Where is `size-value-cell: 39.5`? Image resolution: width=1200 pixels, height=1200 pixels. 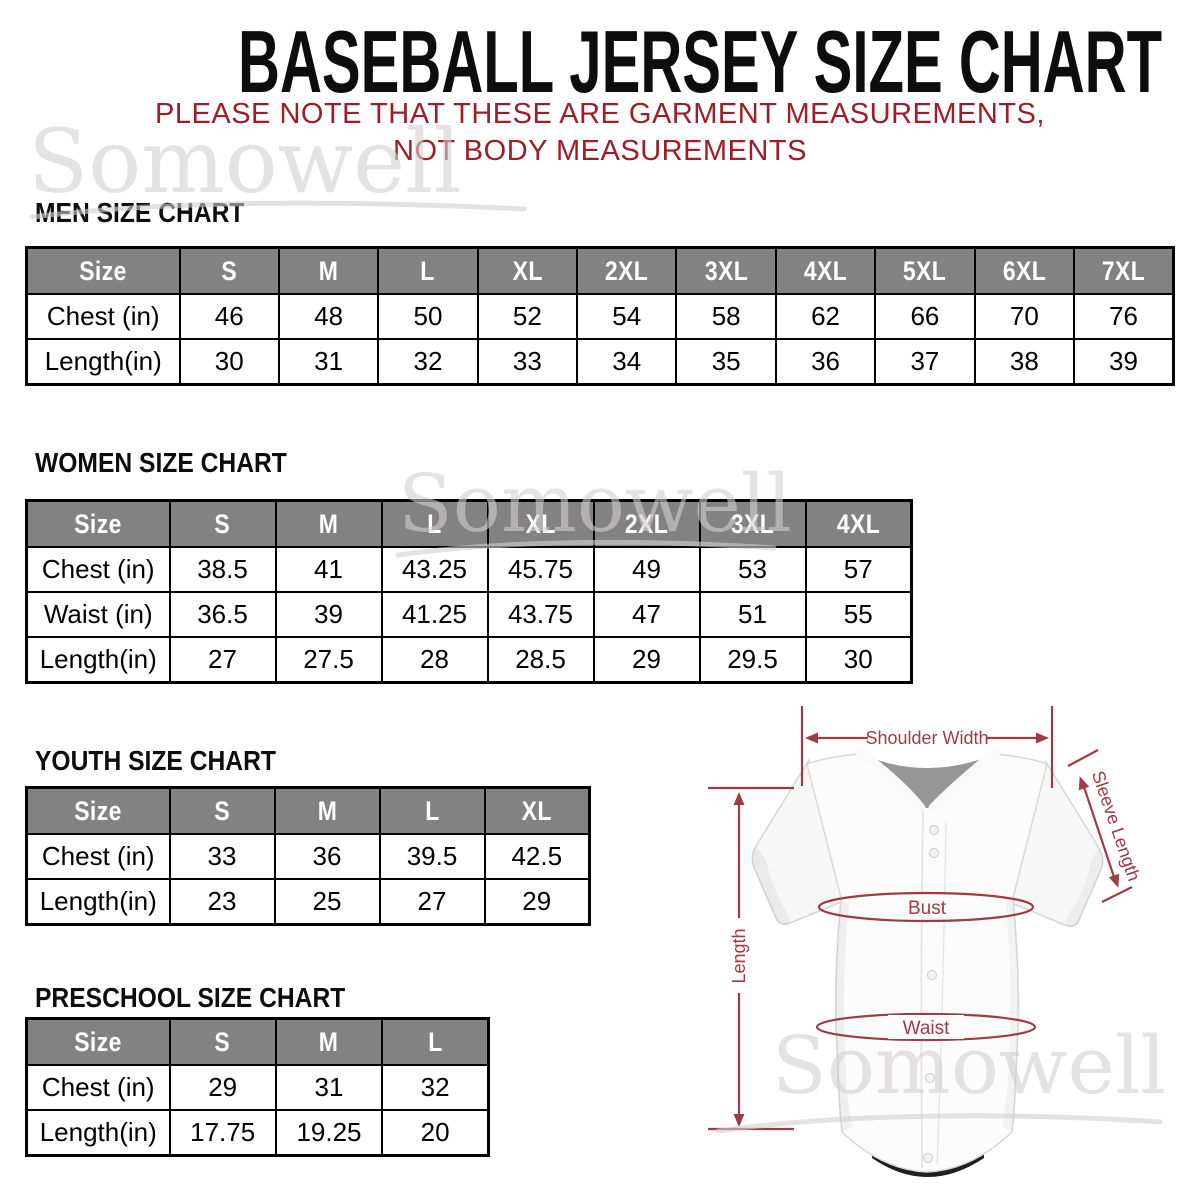 size-value-cell: 39.5 is located at coordinates (432, 856).